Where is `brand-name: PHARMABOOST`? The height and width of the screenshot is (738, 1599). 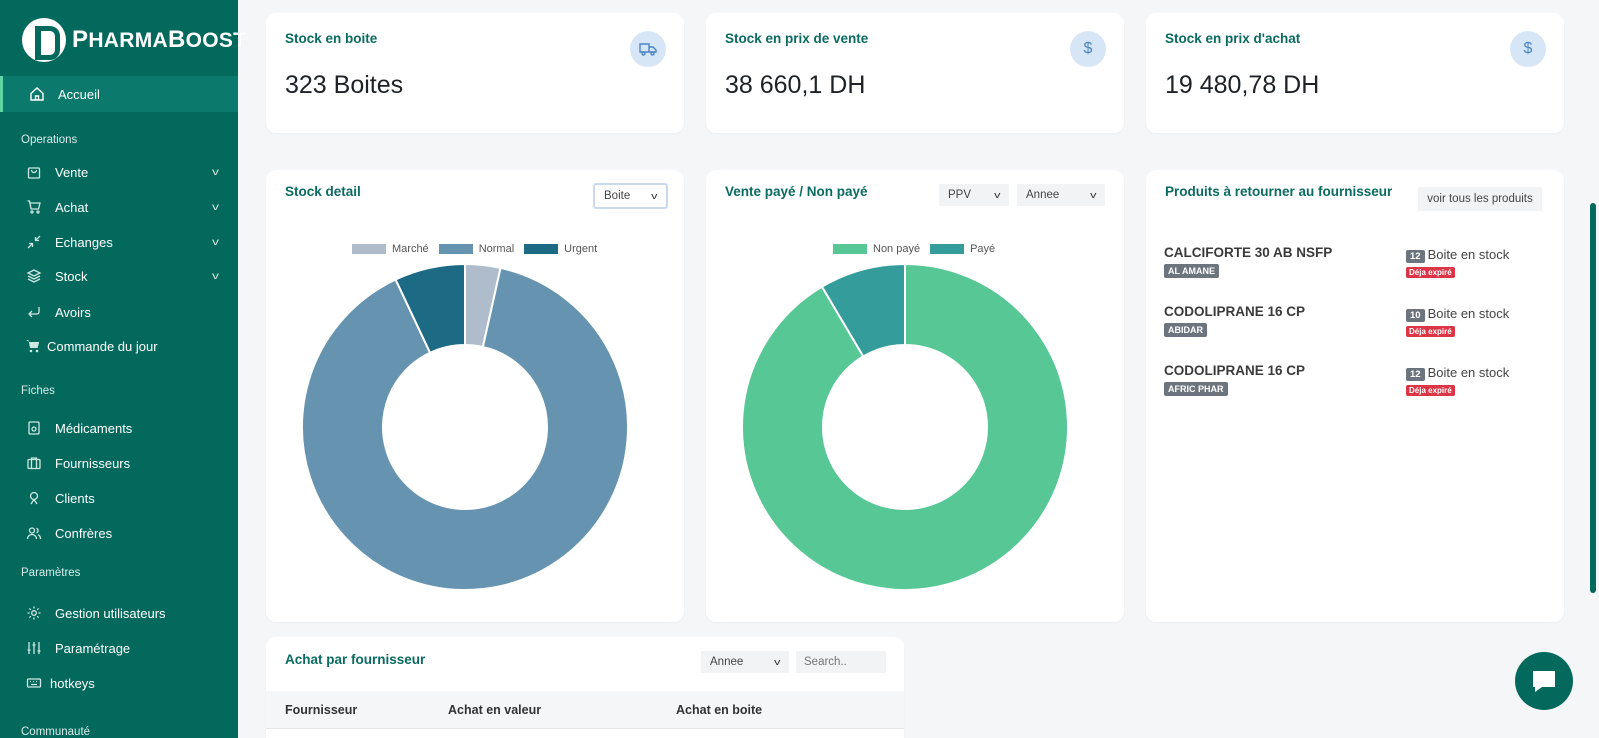 brand-name: PHARMABOOST is located at coordinates (159, 39).